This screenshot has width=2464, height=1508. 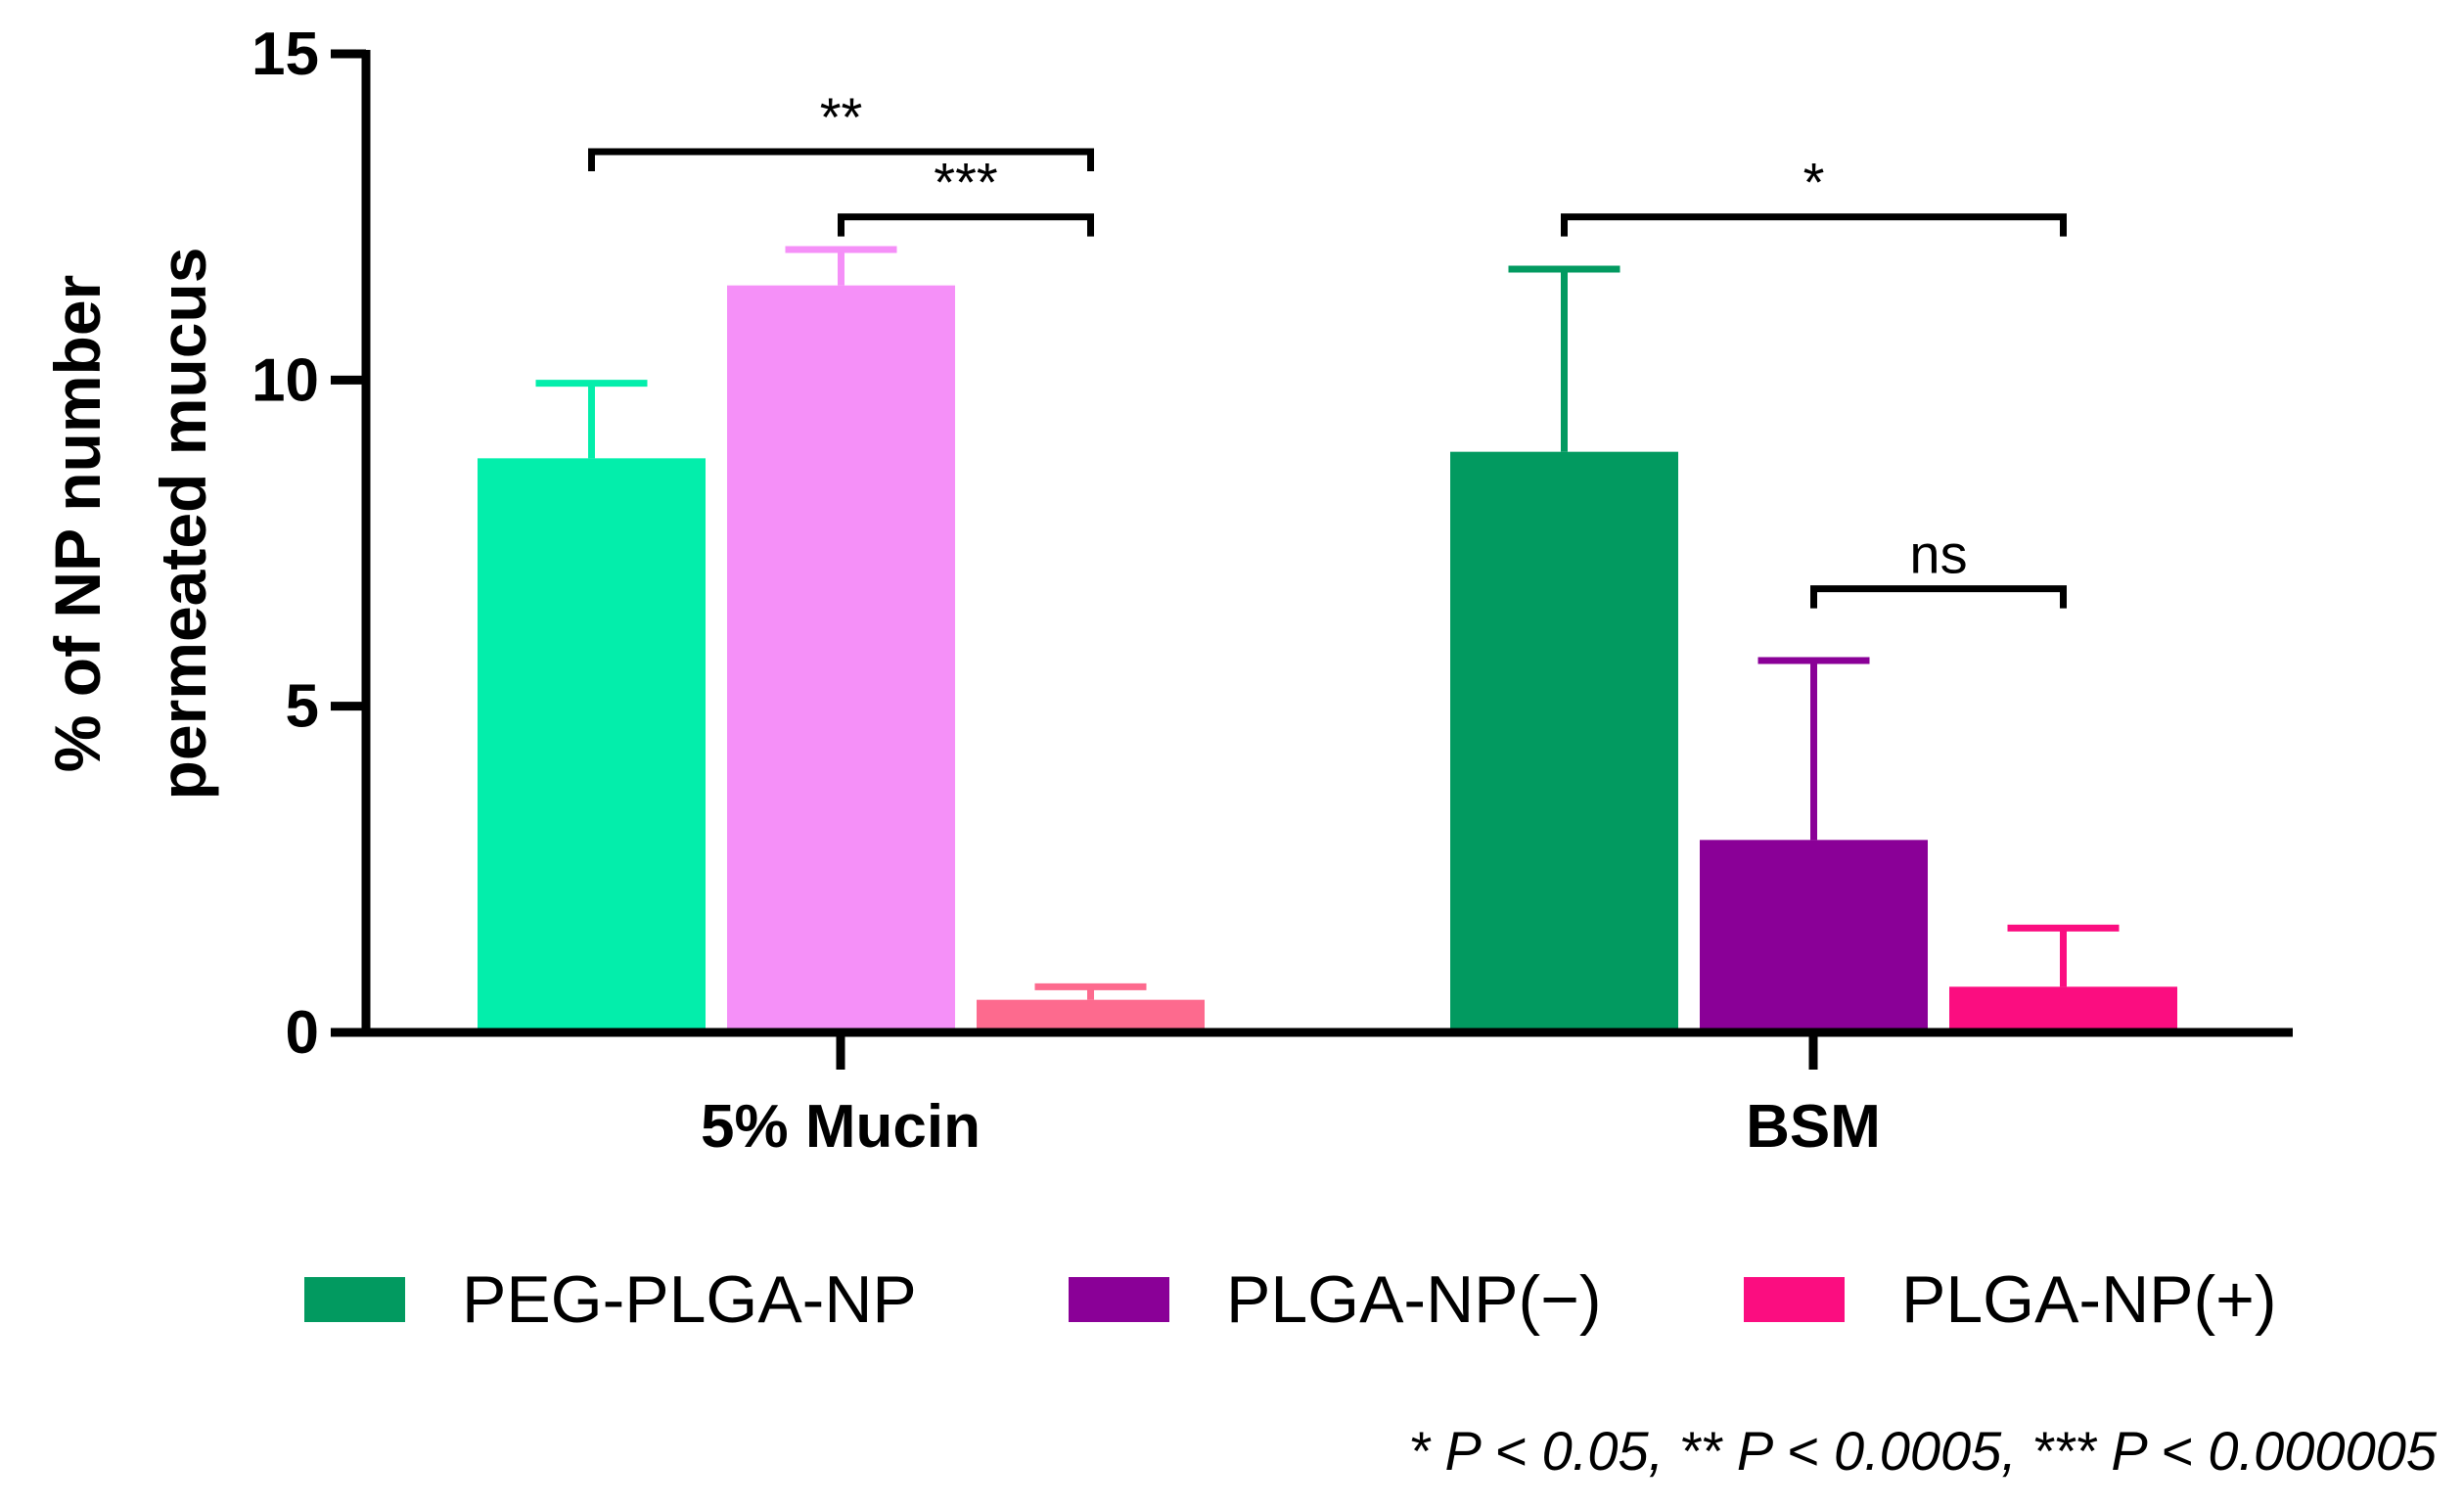 I want to click on error-bar-5-mucin-peg-plga-np, so click(x=591, y=420).